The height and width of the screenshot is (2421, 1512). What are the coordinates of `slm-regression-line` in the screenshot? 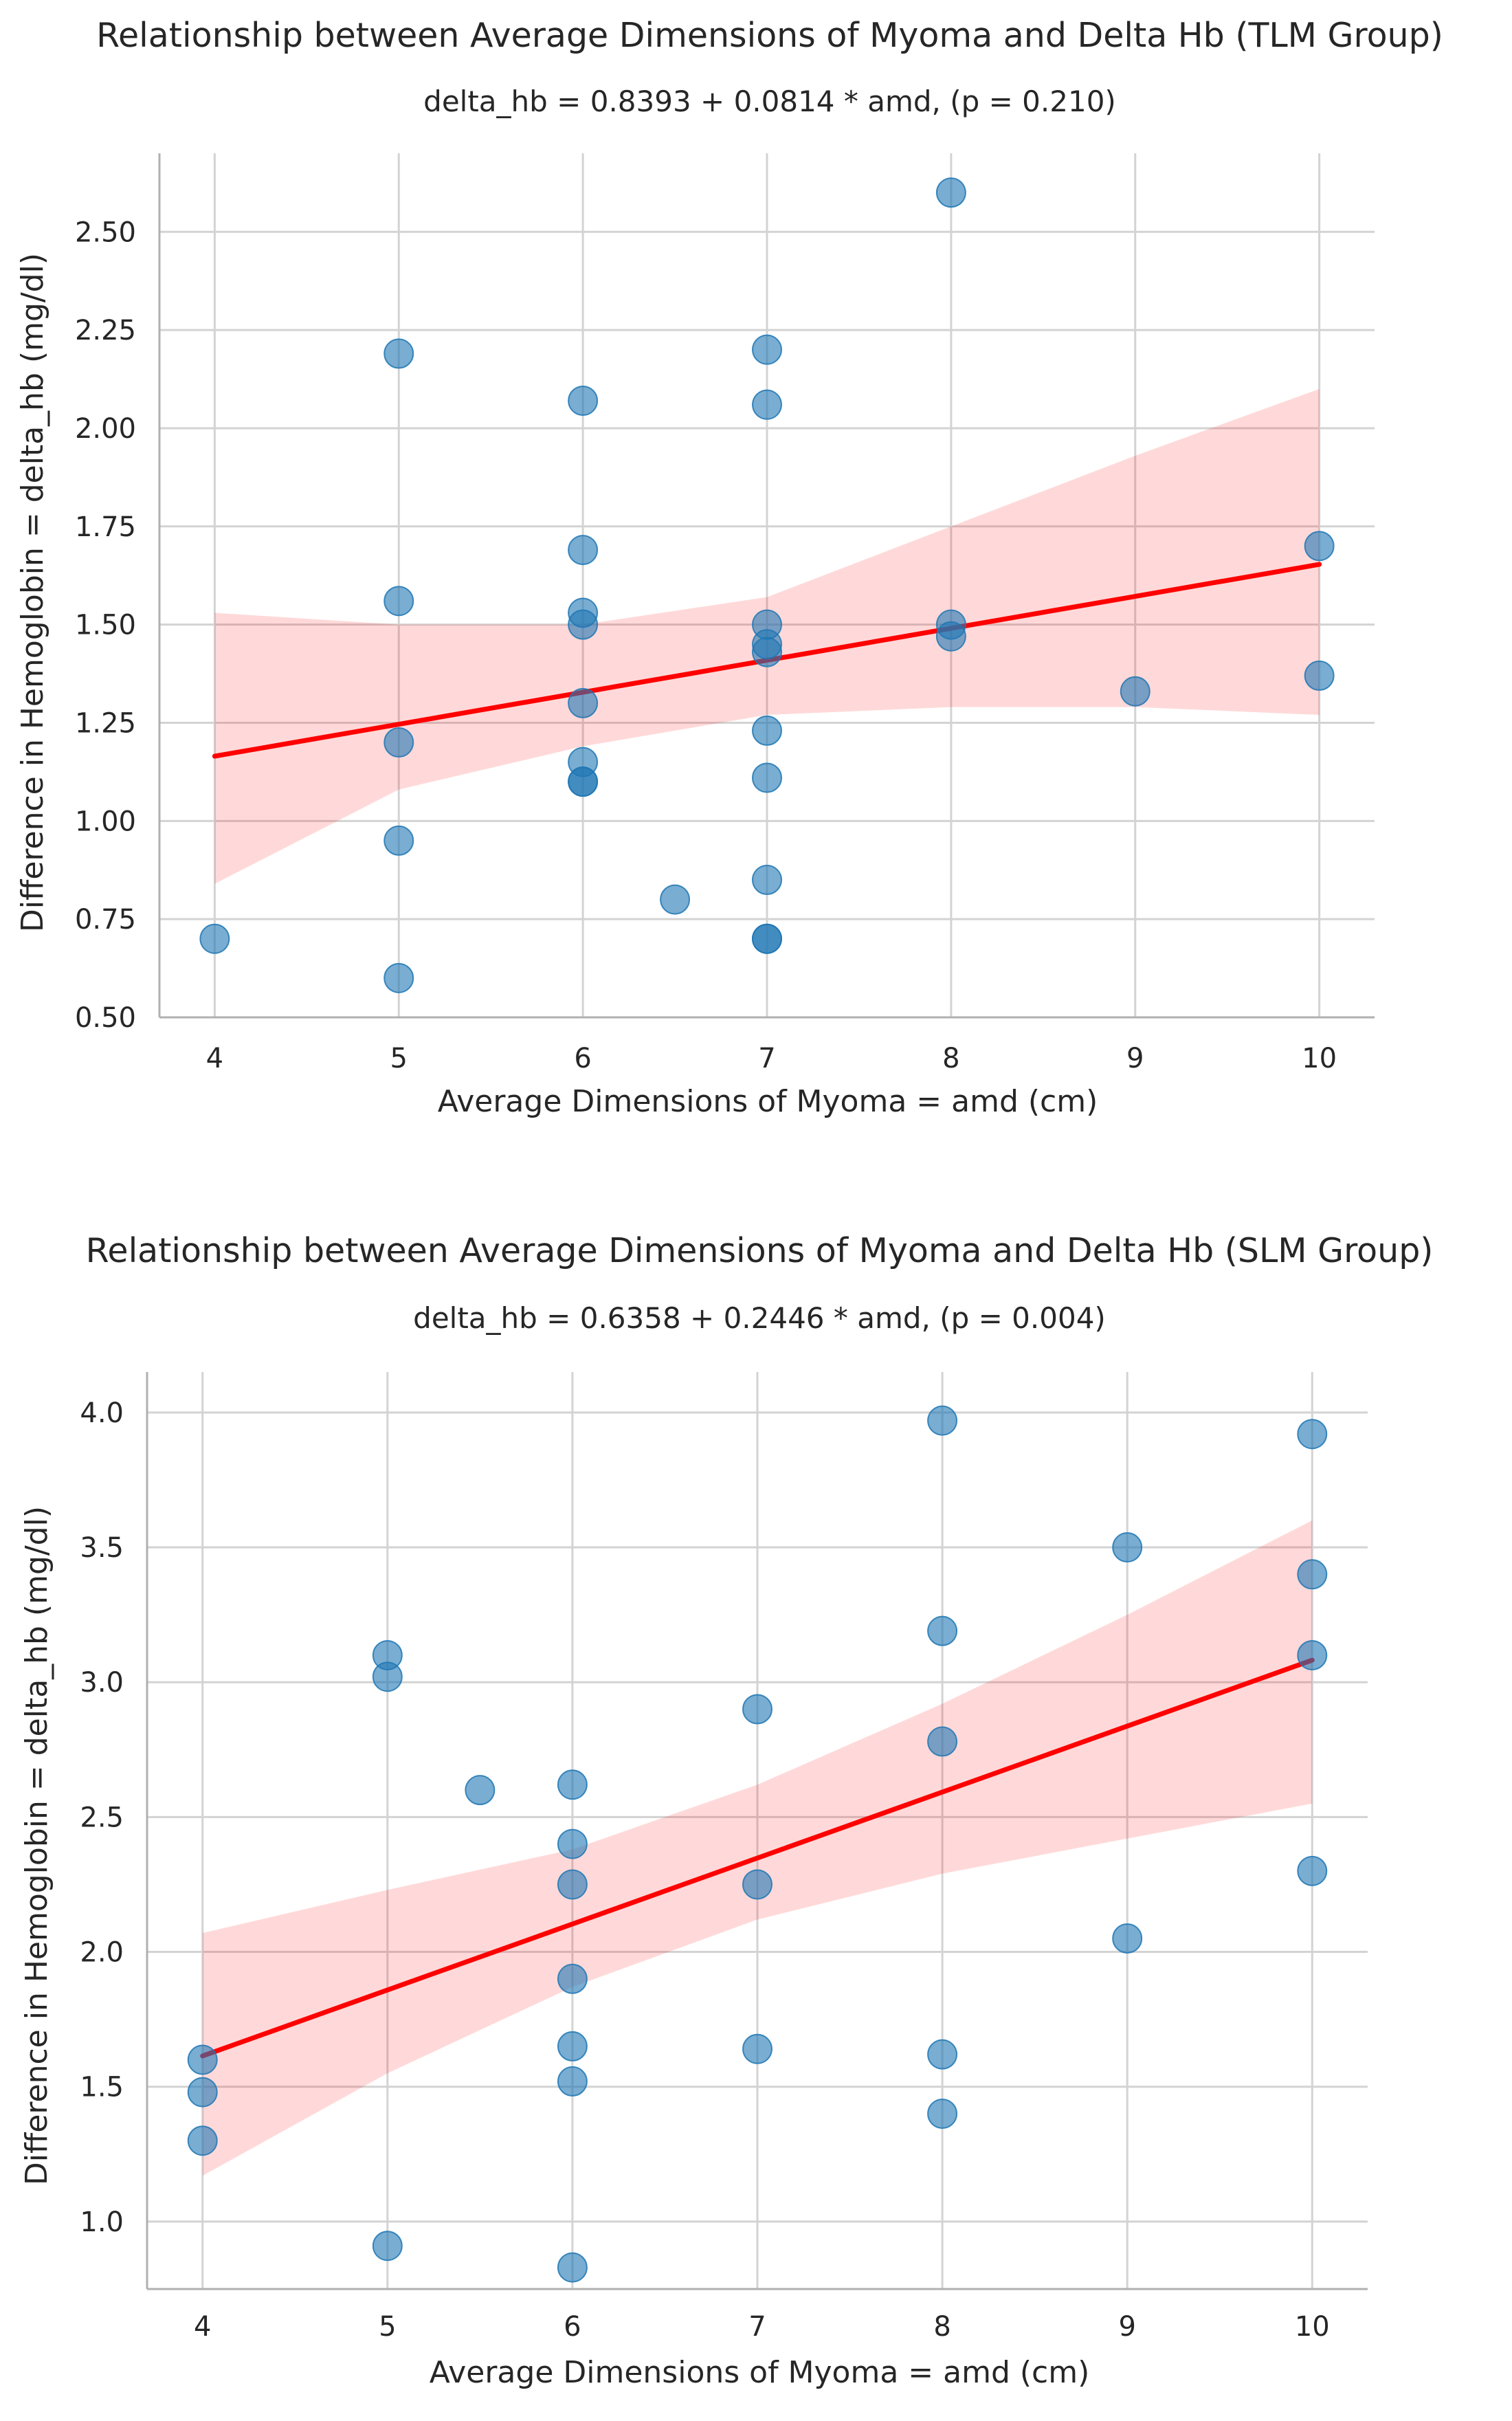 It's located at (757, 1858).